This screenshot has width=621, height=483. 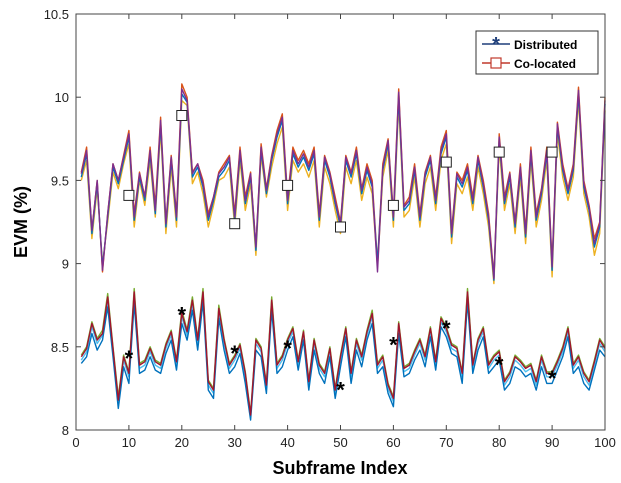 I want to click on legend-marker-co-located, so click(x=496, y=63).